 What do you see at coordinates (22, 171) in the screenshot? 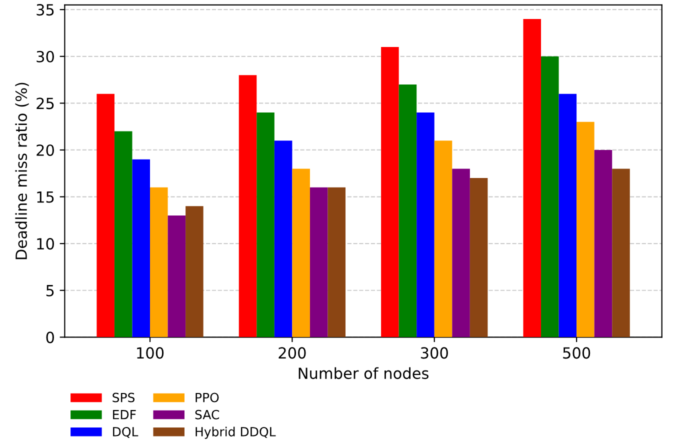
I see `y-axis-title: Deadline miss ratio (%)` at bounding box center [22, 171].